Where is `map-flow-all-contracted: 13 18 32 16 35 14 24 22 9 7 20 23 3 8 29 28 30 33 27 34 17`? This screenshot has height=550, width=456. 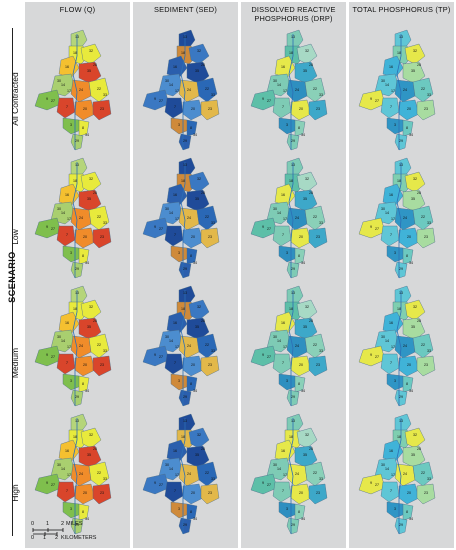
map-flow-all-contracted: 13 18 32 16 35 14 24 22 9 7 20 23 3 8 29 28 30 33 27 34 17 is located at coordinates (77, 90).